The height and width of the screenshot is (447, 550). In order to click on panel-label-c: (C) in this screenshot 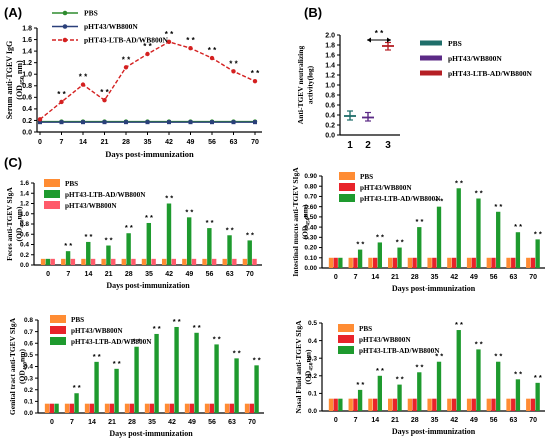, I will do `click(13, 162)`.